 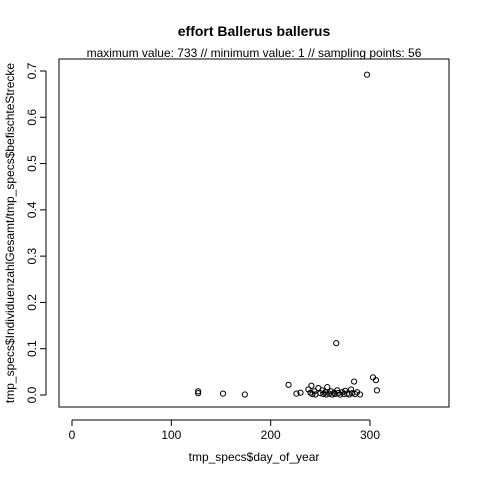 I want to click on chart-title: effort Ballerus ballerus, so click(x=254, y=31).